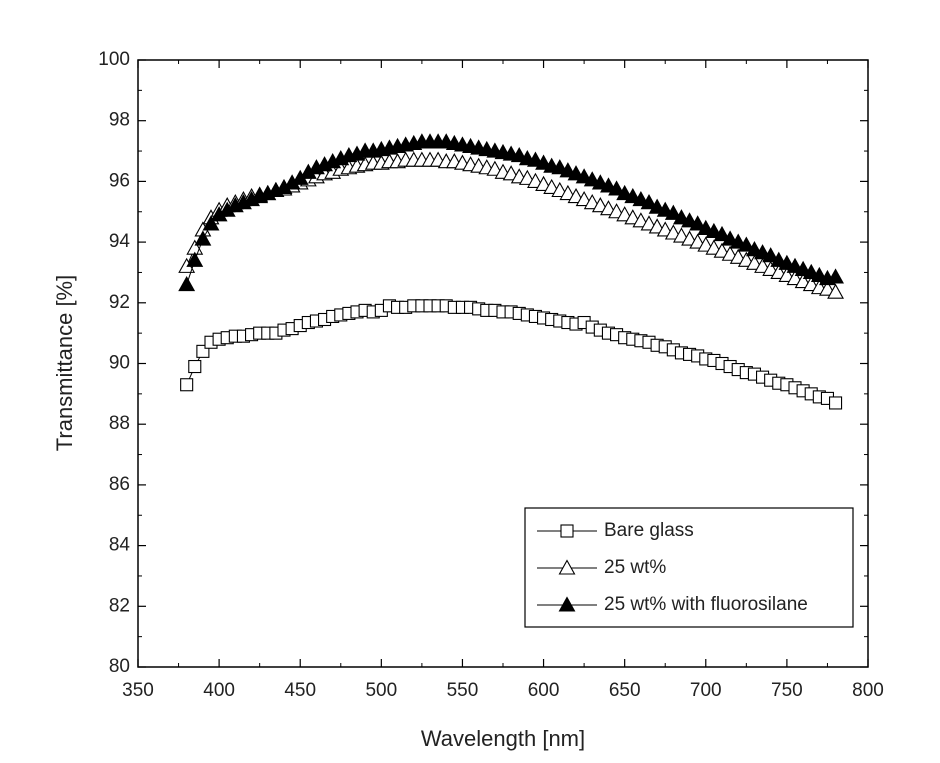 This screenshot has height=763, width=940. Describe the element at coordinates (119, 423) in the screenshot. I see `y-tick-label: 88` at that location.